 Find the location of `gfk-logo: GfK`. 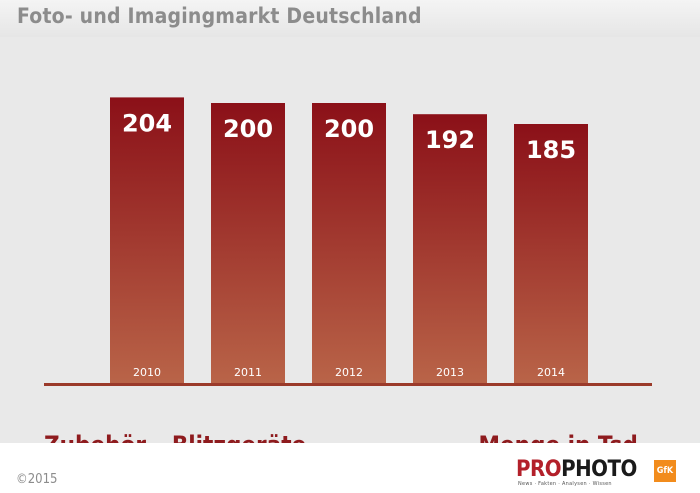

gfk-logo: GfK is located at coordinates (665, 471).